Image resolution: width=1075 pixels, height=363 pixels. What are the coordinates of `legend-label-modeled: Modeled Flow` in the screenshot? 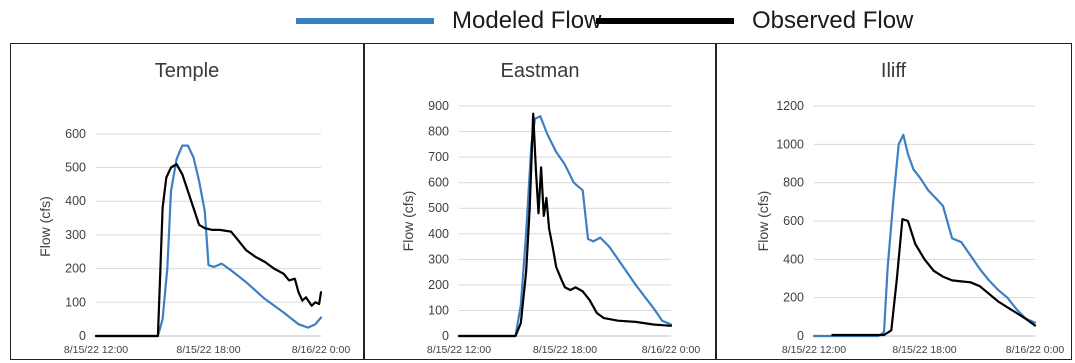 It's located at (527, 20).